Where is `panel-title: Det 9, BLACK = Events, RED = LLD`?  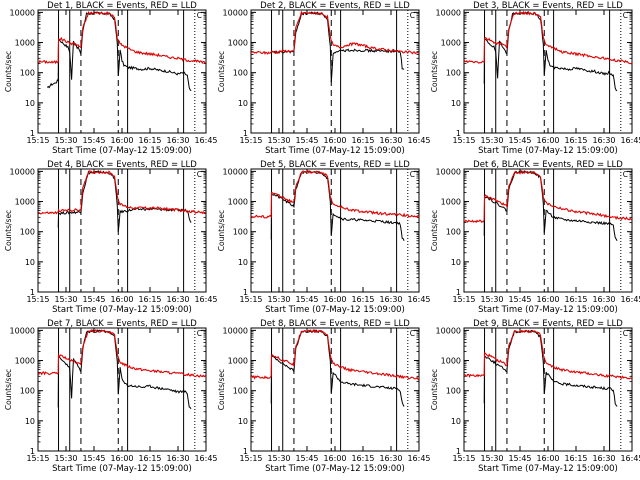 panel-title: Det 9, BLACK = Events, RED = LLD is located at coordinates (548, 324).